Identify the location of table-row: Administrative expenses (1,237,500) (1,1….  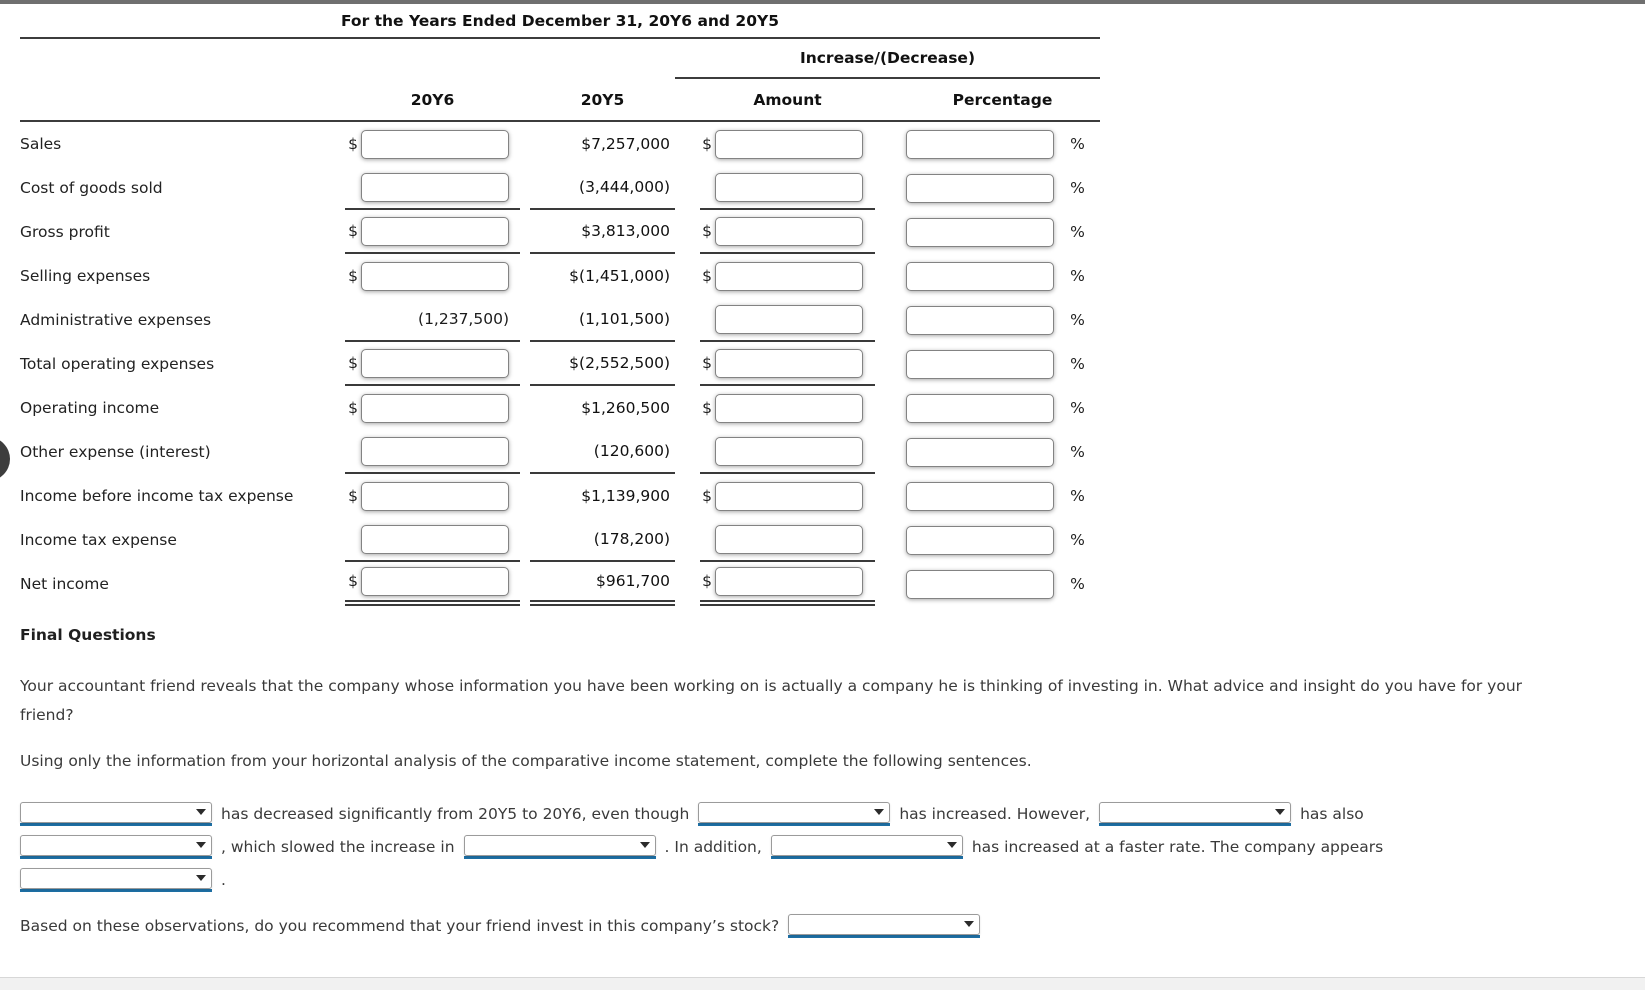
(560, 320).